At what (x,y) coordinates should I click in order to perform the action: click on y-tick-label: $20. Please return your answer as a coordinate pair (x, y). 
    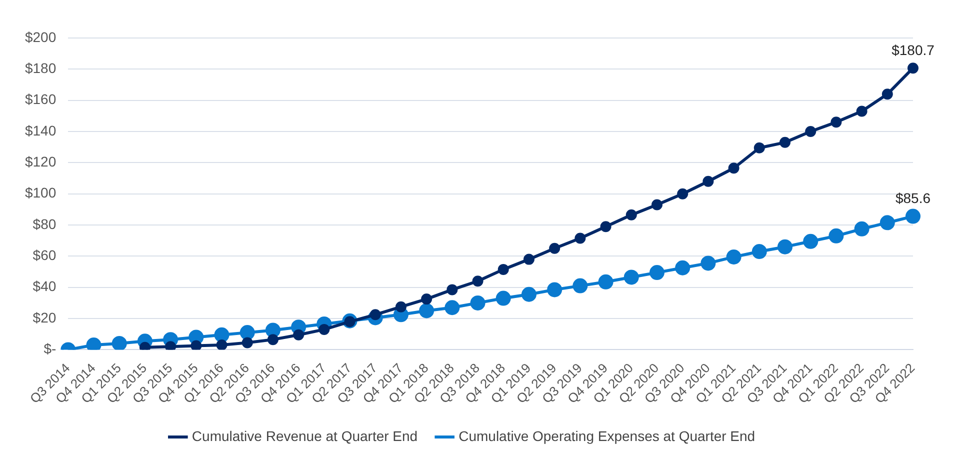
    Looking at the image, I should click on (44, 317).